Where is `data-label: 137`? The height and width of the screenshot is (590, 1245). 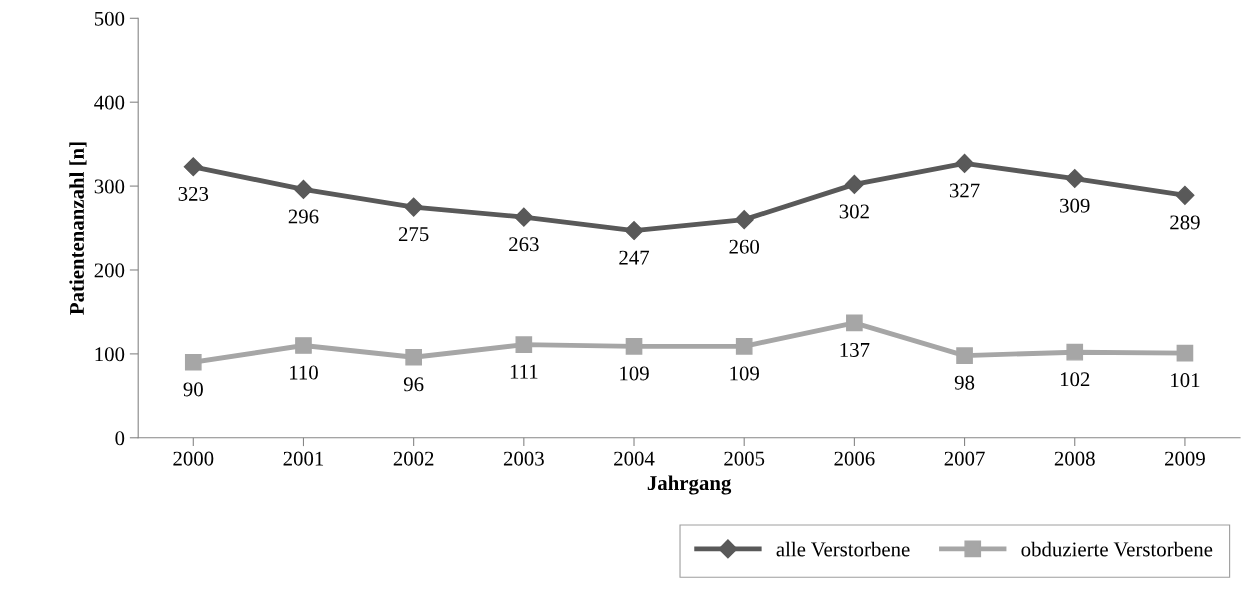
data-label: 137 is located at coordinates (855, 349).